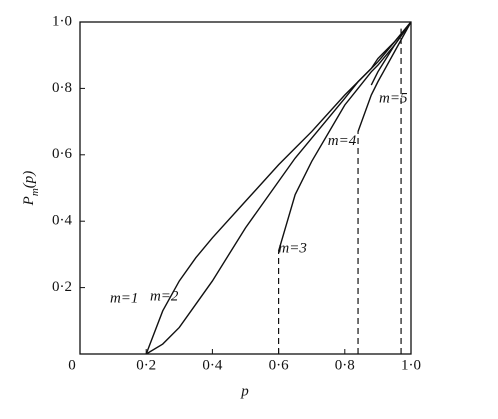 Image resolution: width=498 pixels, height=419 pixels. Describe the element at coordinates (62, 287) in the screenshot. I see `y-tick-label: 0·2` at that location.